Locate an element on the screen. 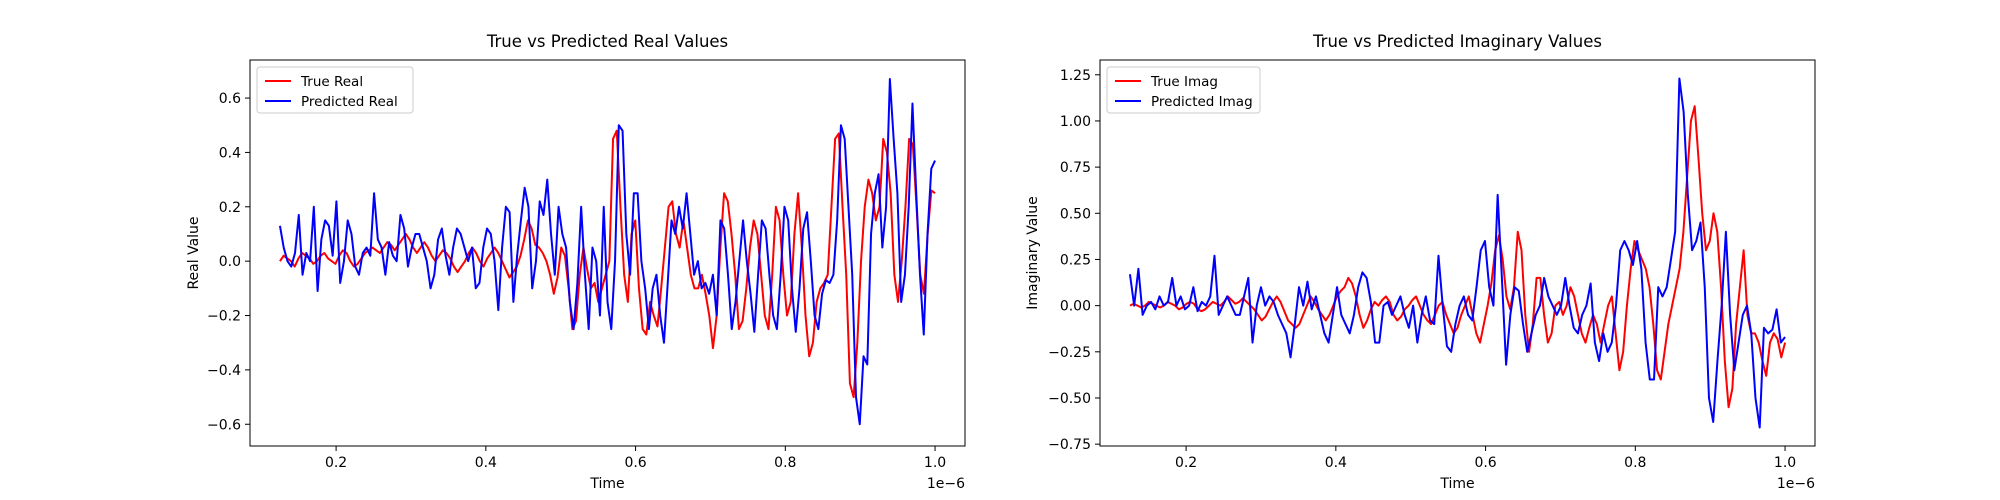 Image resolution: width=2000 pixels, height=500 pixels. legend-label: True Imag is located at coordinates (1184, 82).